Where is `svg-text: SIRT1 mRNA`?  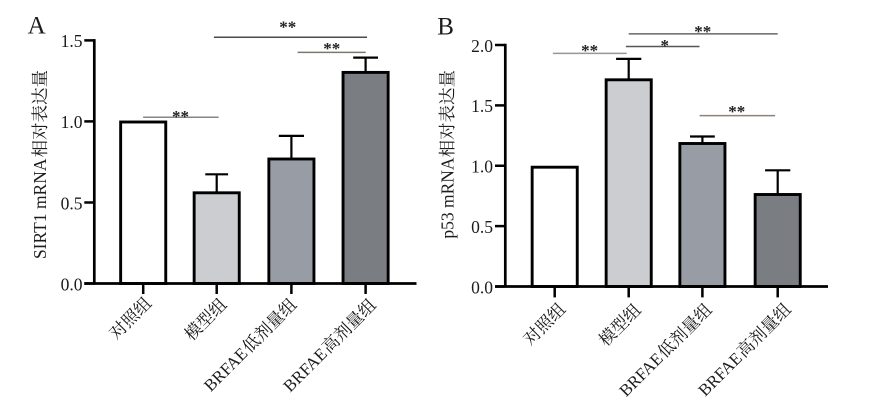
svg-text: SIRT1 mRNA is located at coordinates (40, 208).